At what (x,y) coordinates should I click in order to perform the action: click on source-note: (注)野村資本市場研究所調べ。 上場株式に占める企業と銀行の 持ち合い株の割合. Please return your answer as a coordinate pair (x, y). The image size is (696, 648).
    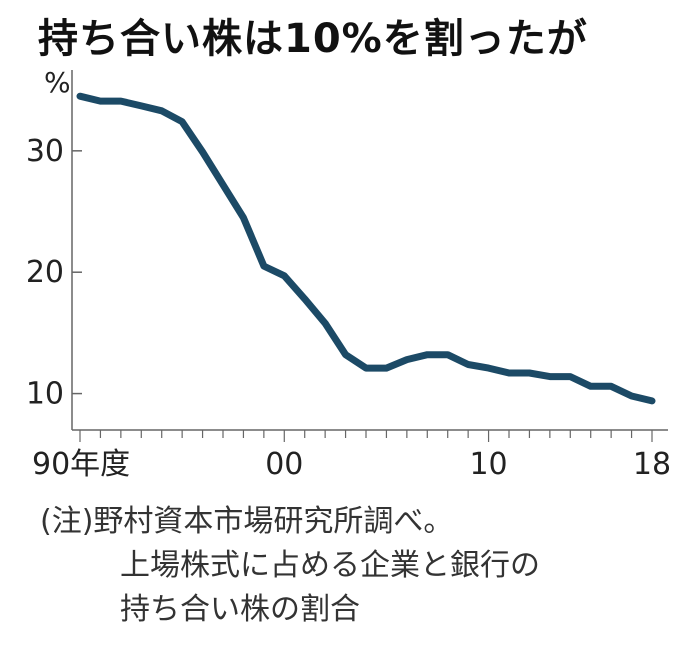
    Looking at the image, I should click on (290, 566).